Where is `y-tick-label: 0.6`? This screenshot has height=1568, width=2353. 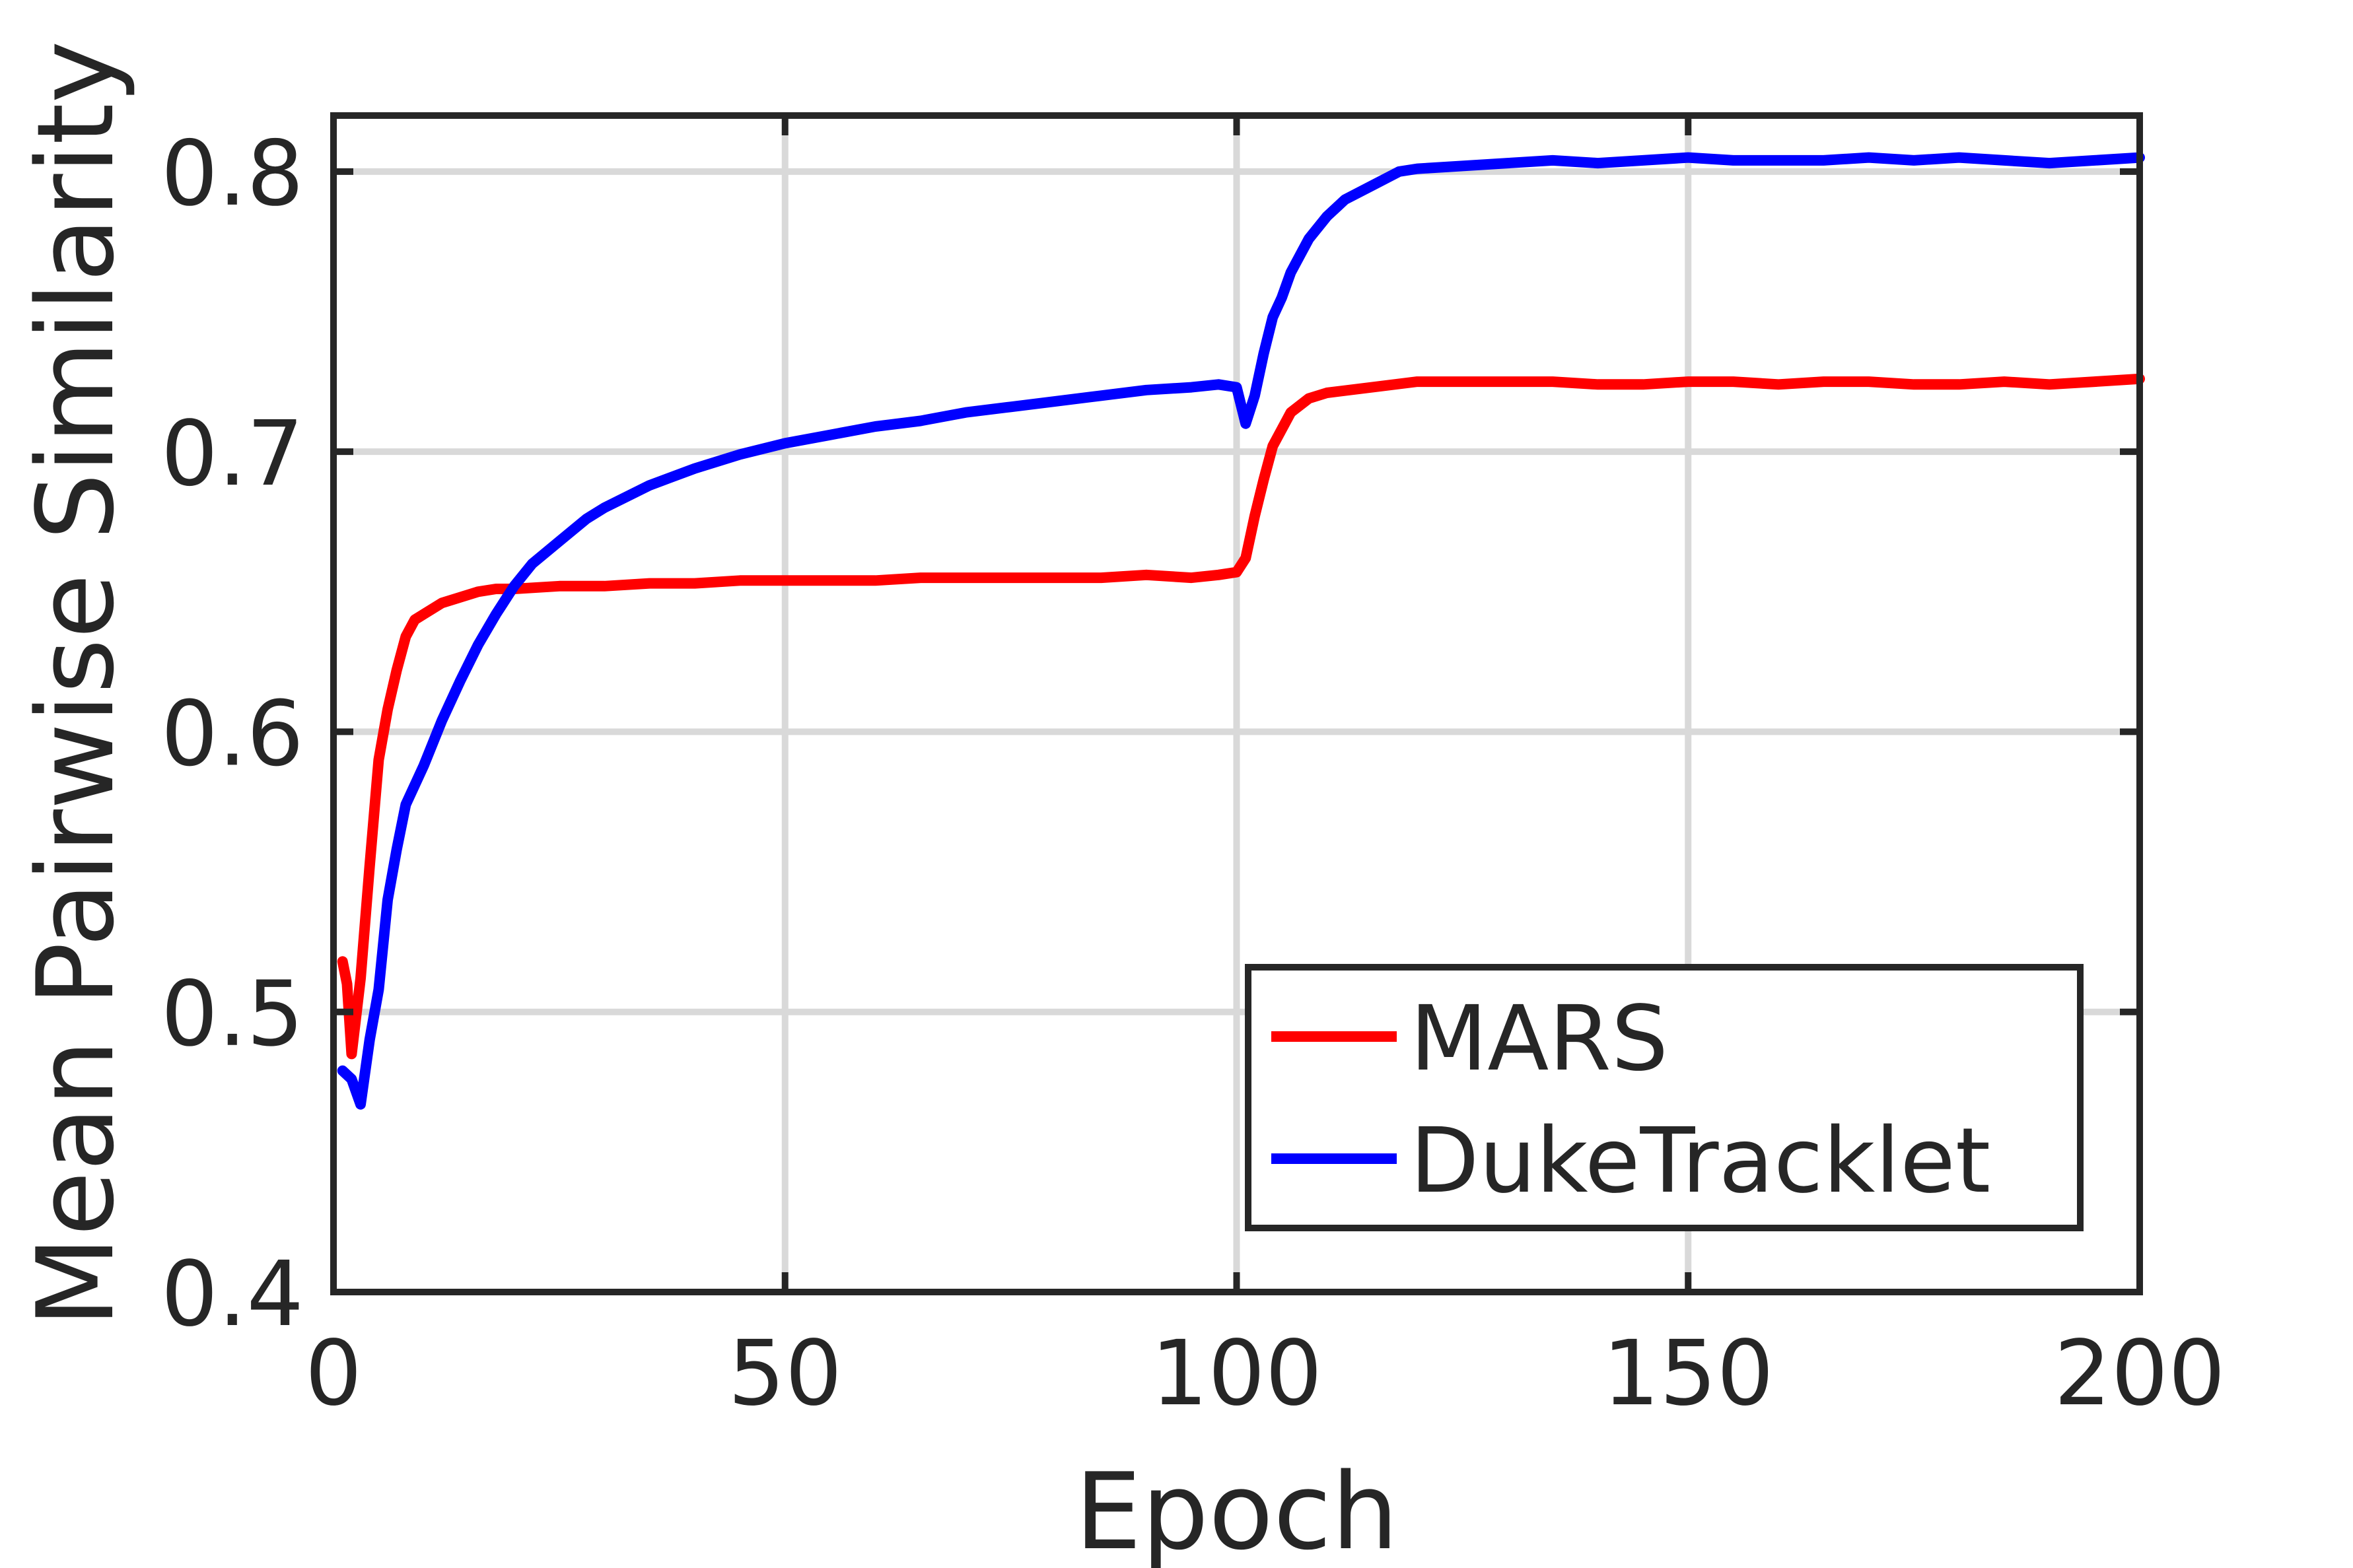
y-tick-label: 0.6 is located at coordinates (232, 734).